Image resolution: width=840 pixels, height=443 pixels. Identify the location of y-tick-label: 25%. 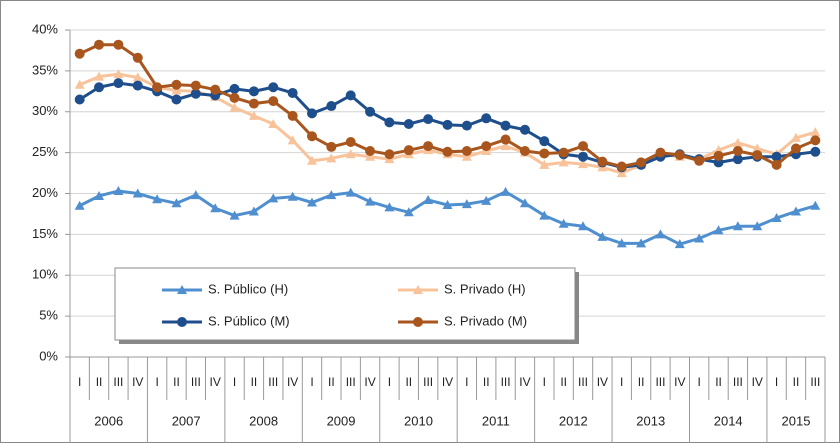
(45, 151).